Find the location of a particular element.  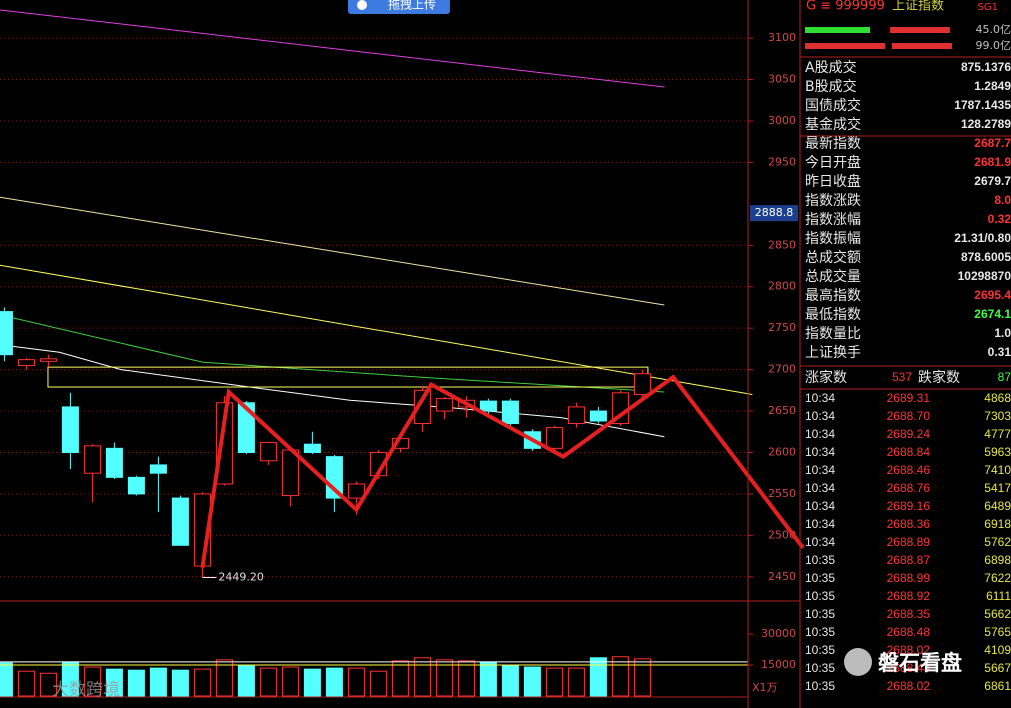

breadth-label: 跌家数 is located at coordinates (939, 377).